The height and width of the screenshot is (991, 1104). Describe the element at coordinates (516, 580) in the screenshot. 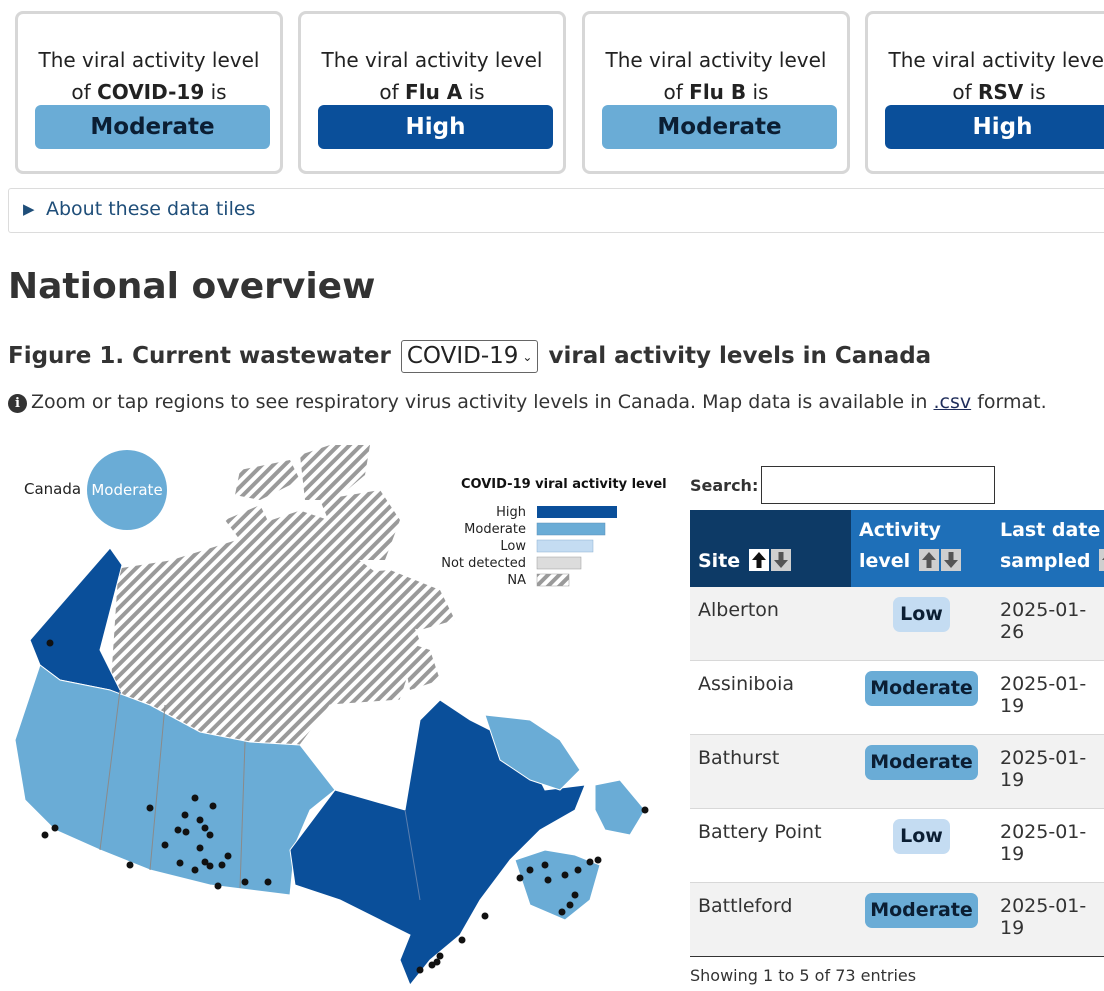

I see `legend-label-na: NA` at that location.